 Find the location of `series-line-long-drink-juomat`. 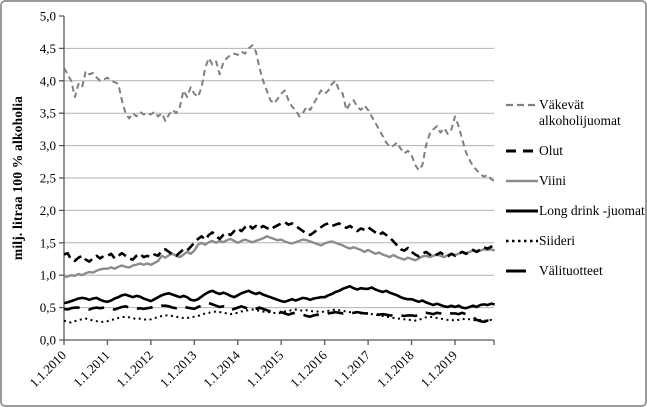

series-line-long-drink-juomat is located at coordinates (279, 297).